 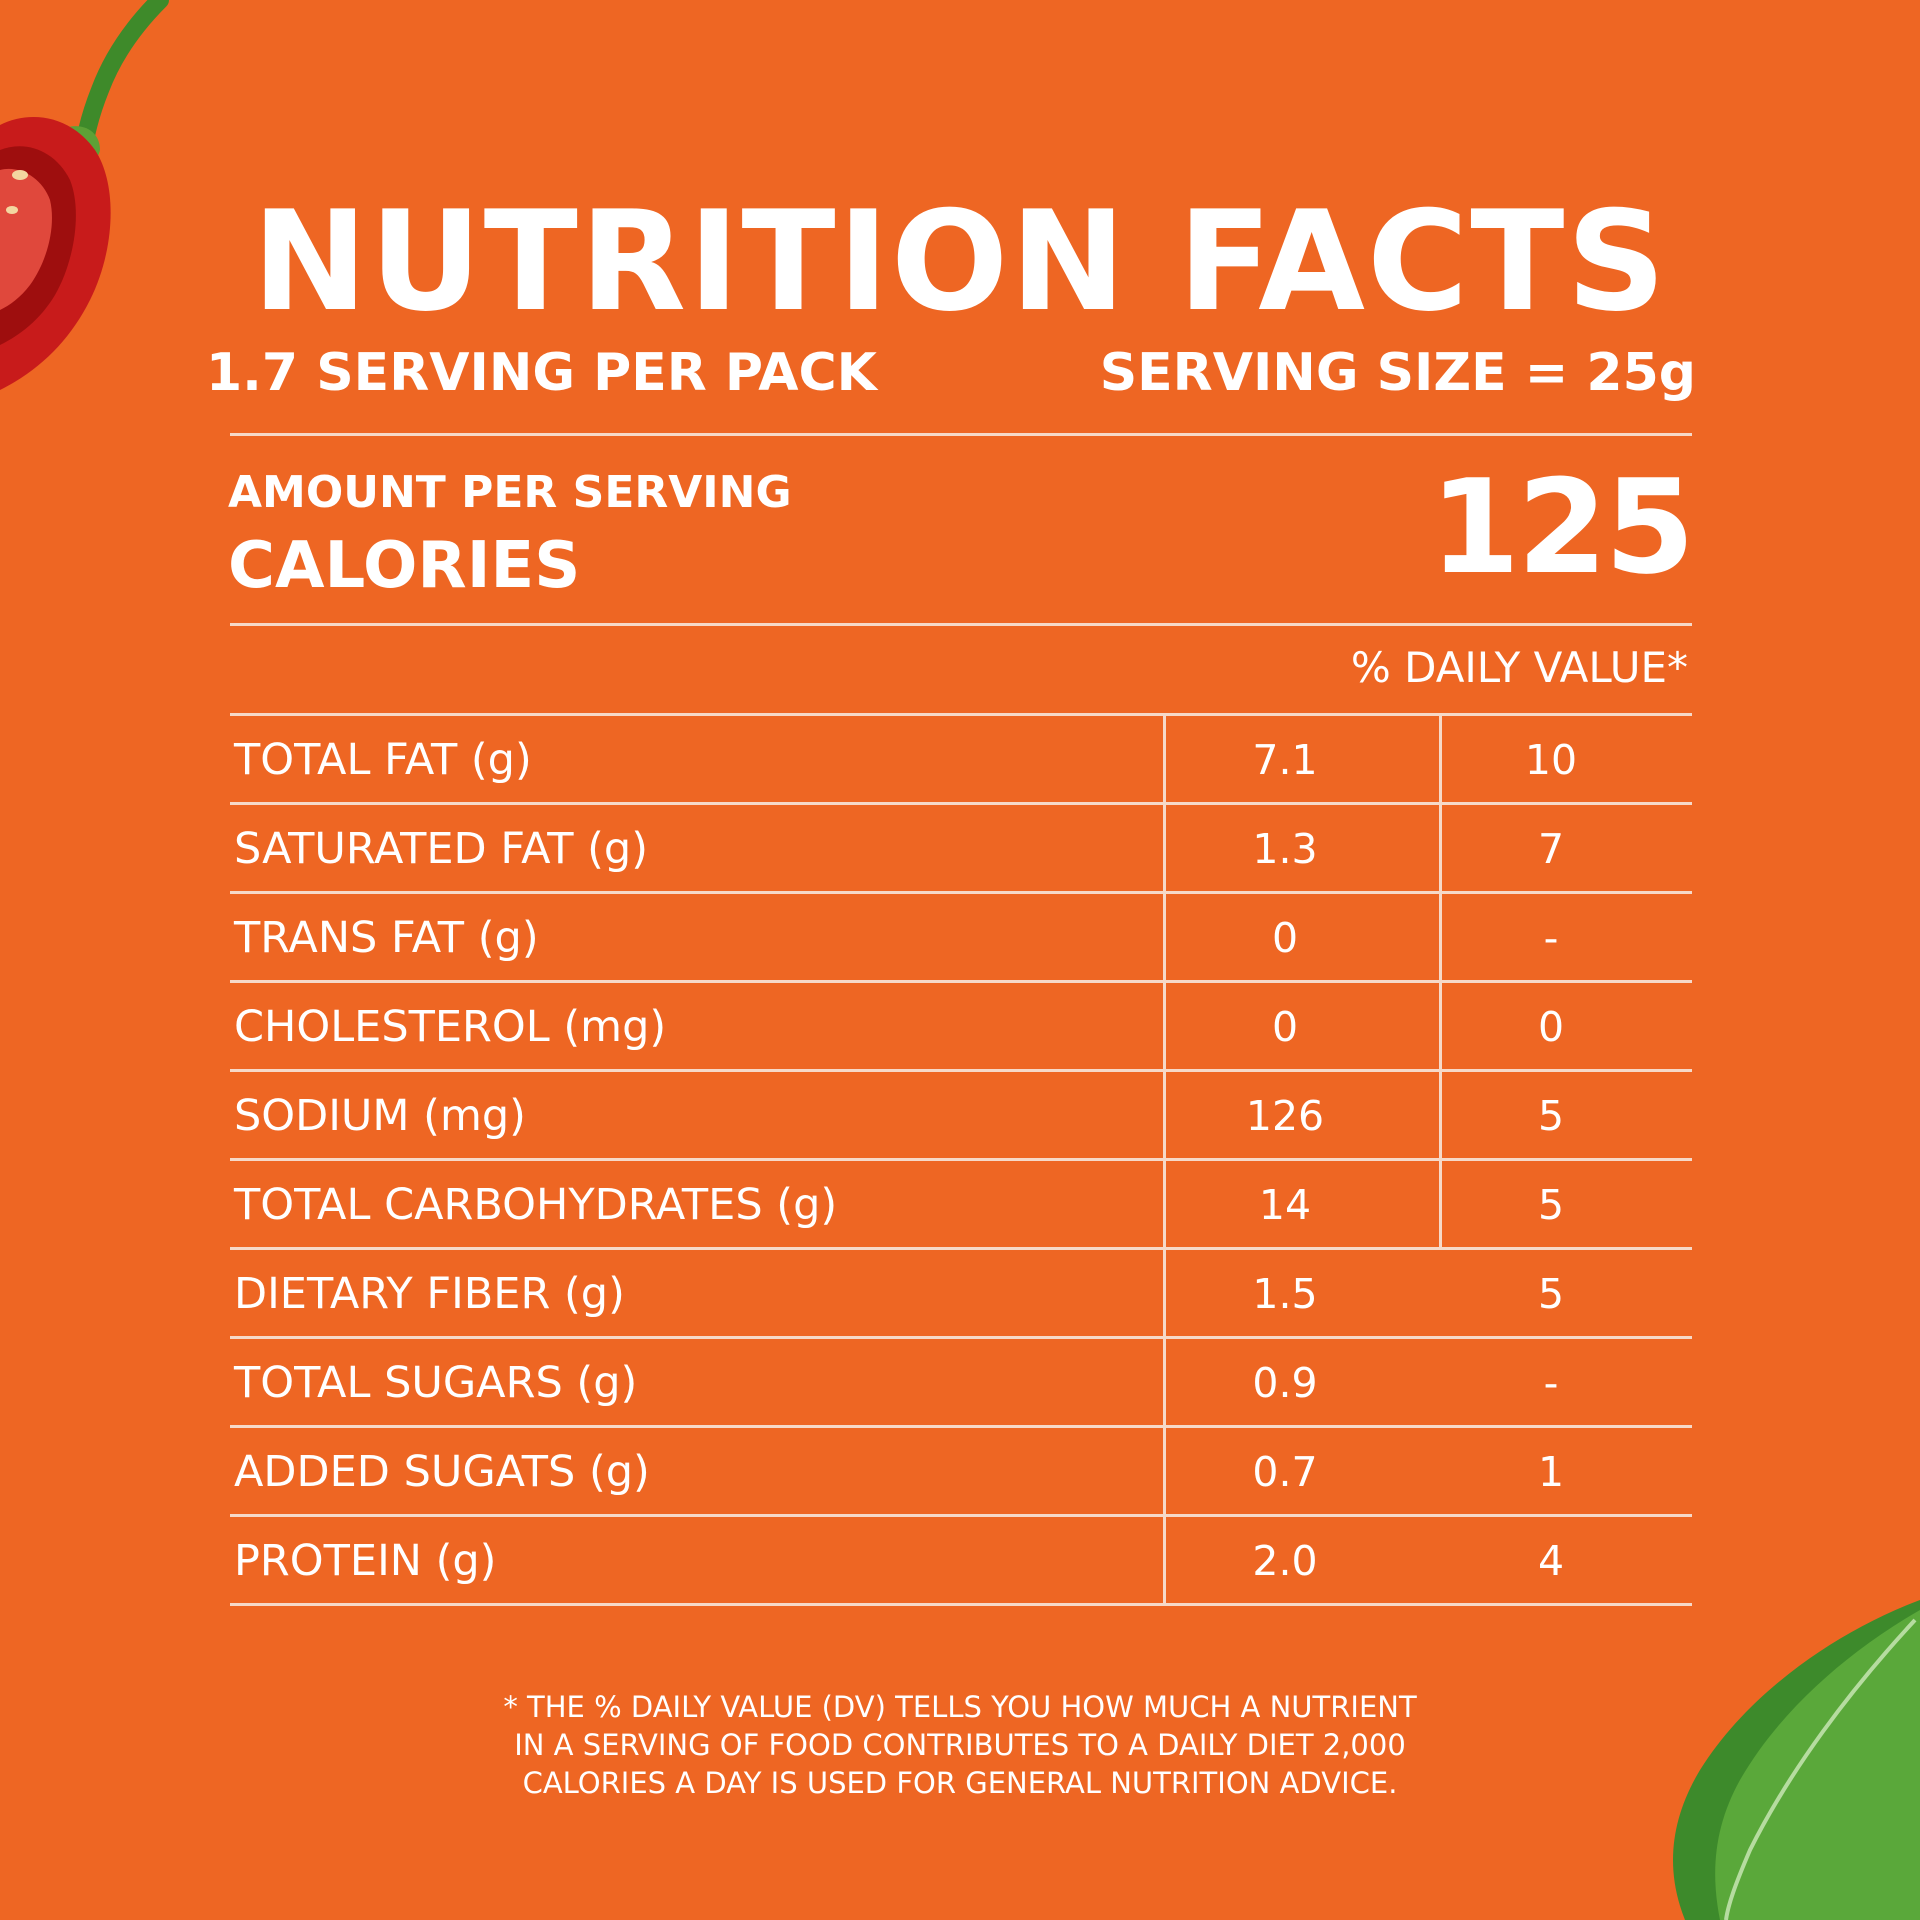 What do you see at coordinates (961, 1116) in the screenshot?
I see `table-row: SODIUM (mg) 126 5` at bounding box center [961, 1116].